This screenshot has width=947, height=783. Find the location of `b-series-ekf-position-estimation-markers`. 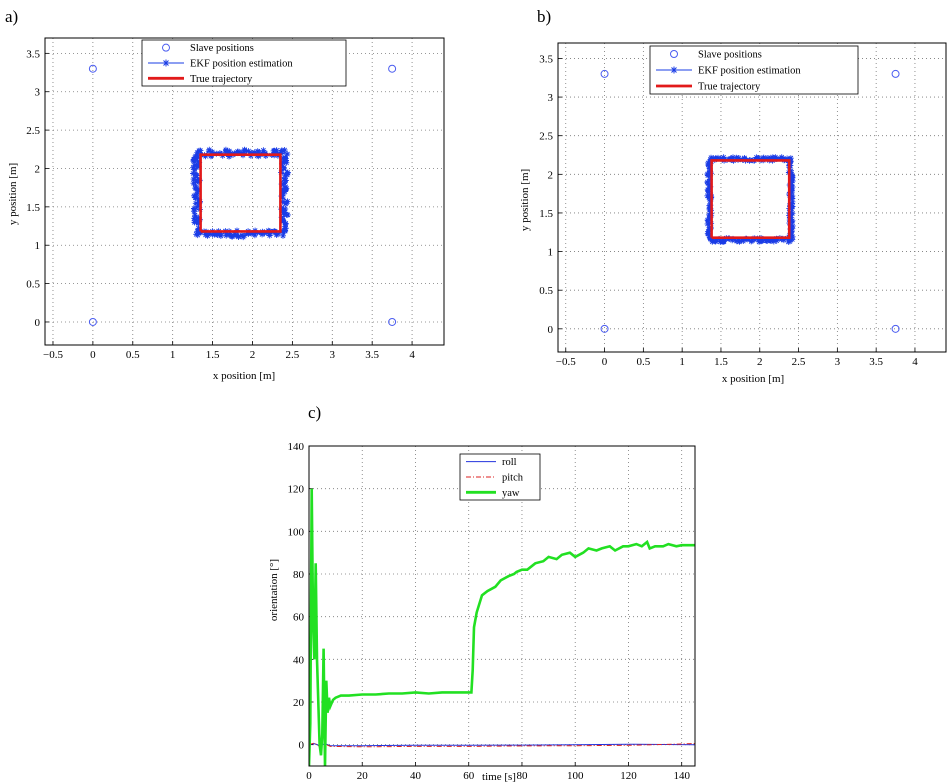

b-series-ekf-position-estimation-markers is located at coordinates (750, 199).